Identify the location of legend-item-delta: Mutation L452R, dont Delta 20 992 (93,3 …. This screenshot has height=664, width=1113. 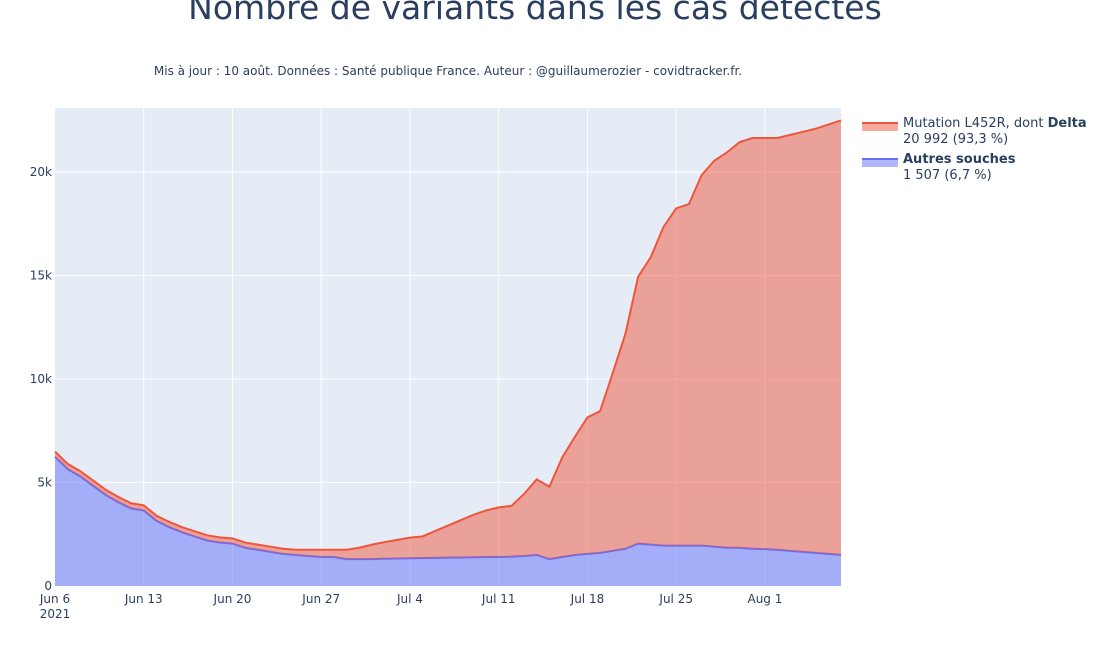
(974, 132).